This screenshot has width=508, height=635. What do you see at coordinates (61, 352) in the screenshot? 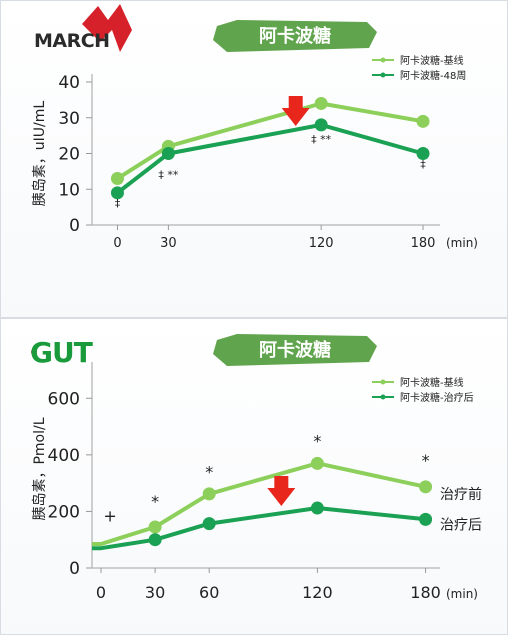
I see `gut-logo: GUT` at bounding box center [61, 352].